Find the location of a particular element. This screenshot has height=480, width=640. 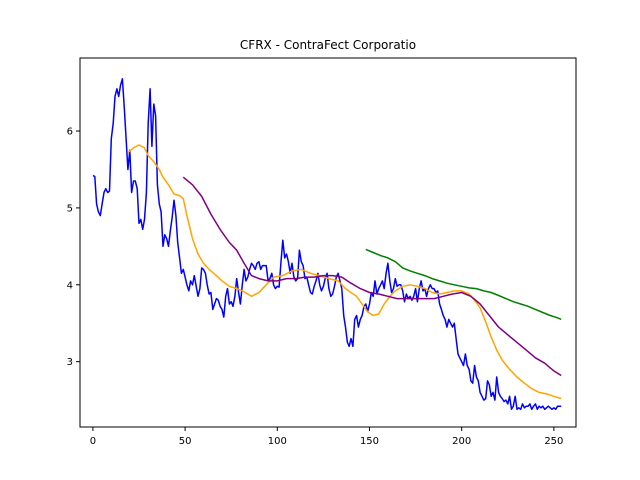

x-tick-label: 150 is located at coordinates (369, 441).